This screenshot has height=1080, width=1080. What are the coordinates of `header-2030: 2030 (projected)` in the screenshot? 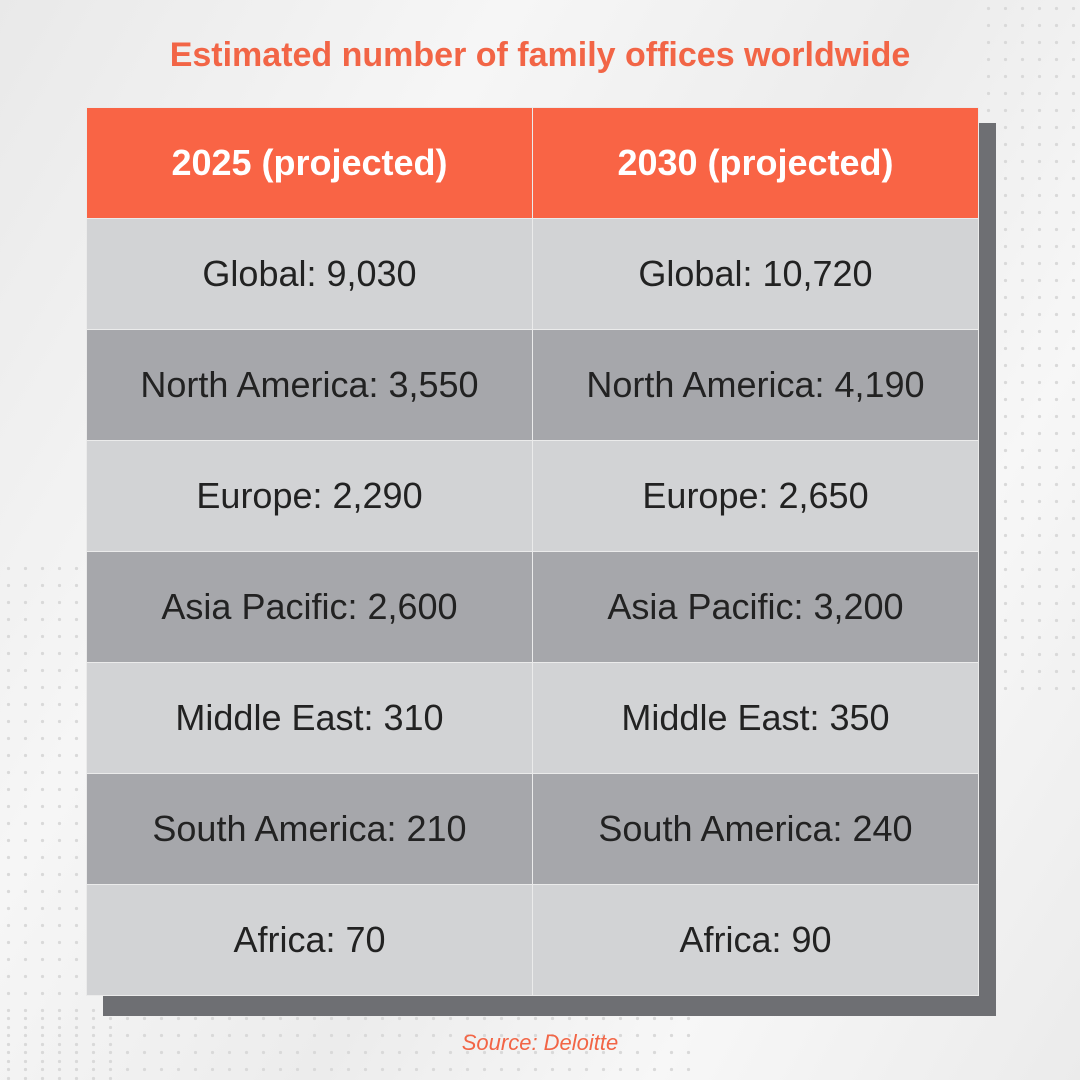 It's located at (755, 163).